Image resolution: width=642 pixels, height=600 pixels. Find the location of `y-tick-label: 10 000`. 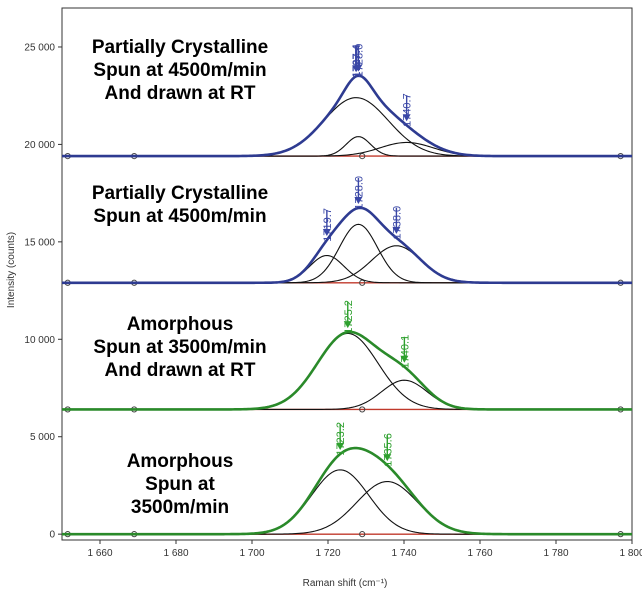

y-tick-label: 10 000 is located at coordinates (39, 340).